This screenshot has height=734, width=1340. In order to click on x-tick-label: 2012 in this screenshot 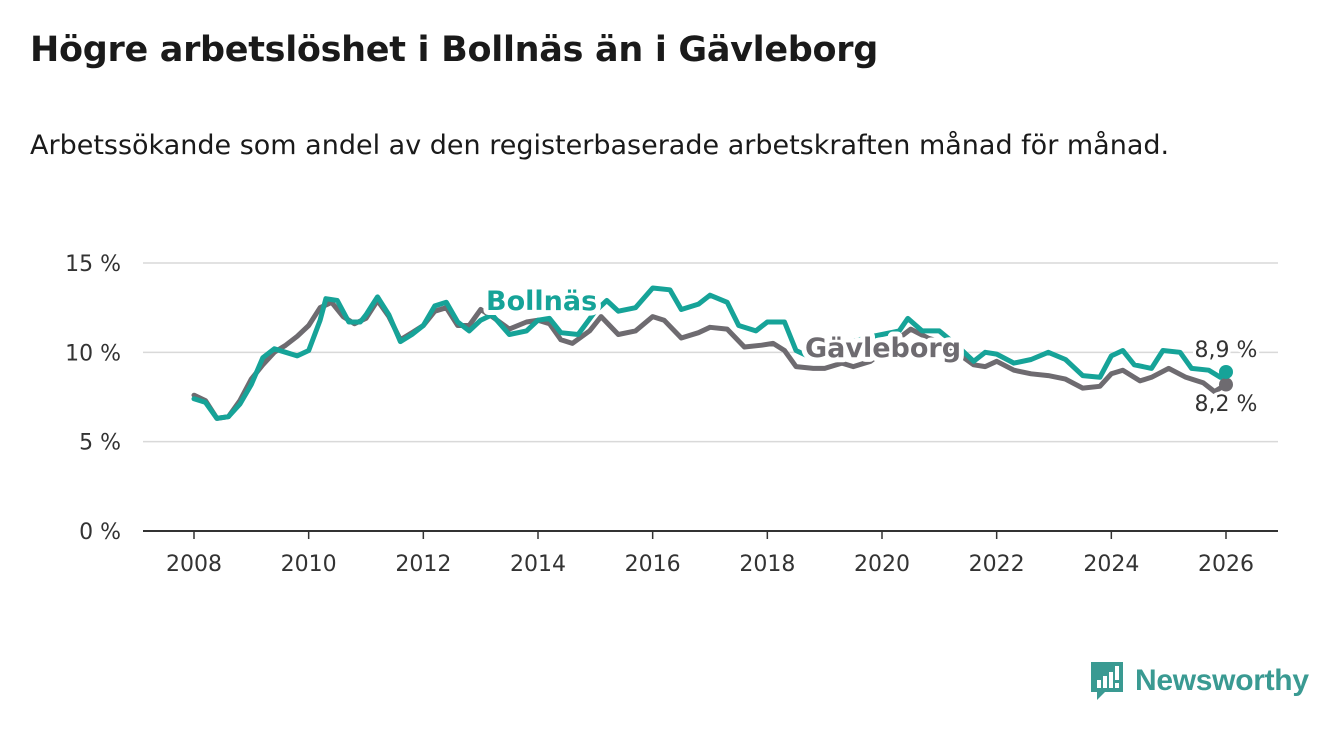, I will do `click(423, 564)`.